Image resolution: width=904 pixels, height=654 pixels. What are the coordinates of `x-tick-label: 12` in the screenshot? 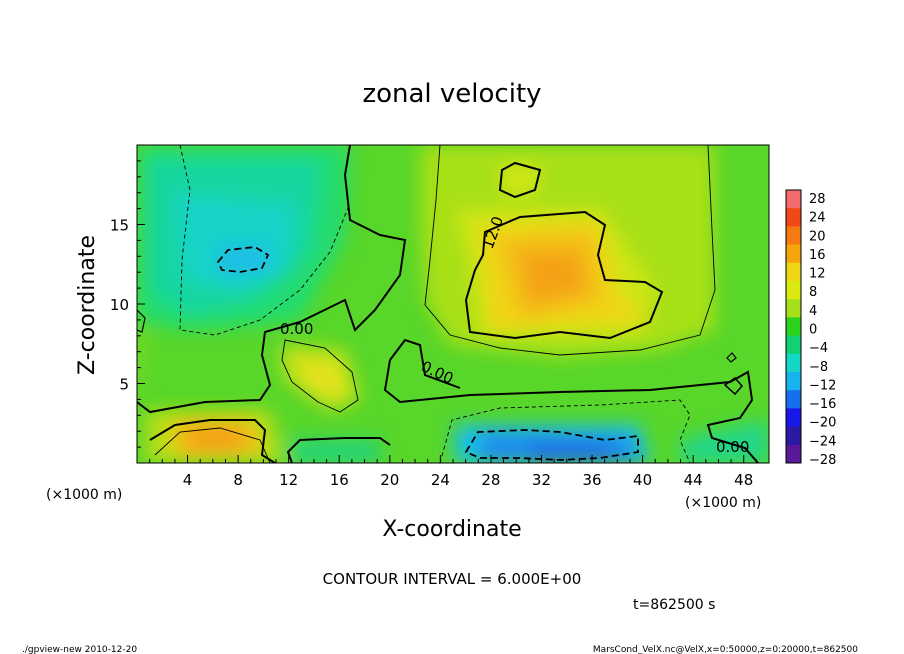 It's located at (288, 480).